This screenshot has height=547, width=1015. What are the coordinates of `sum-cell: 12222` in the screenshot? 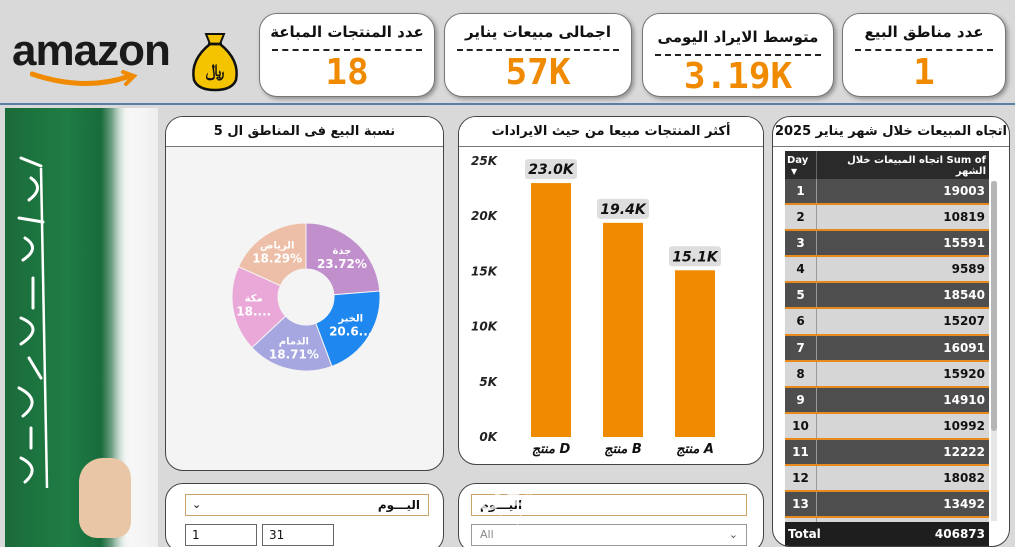 It's located at (964, 451).